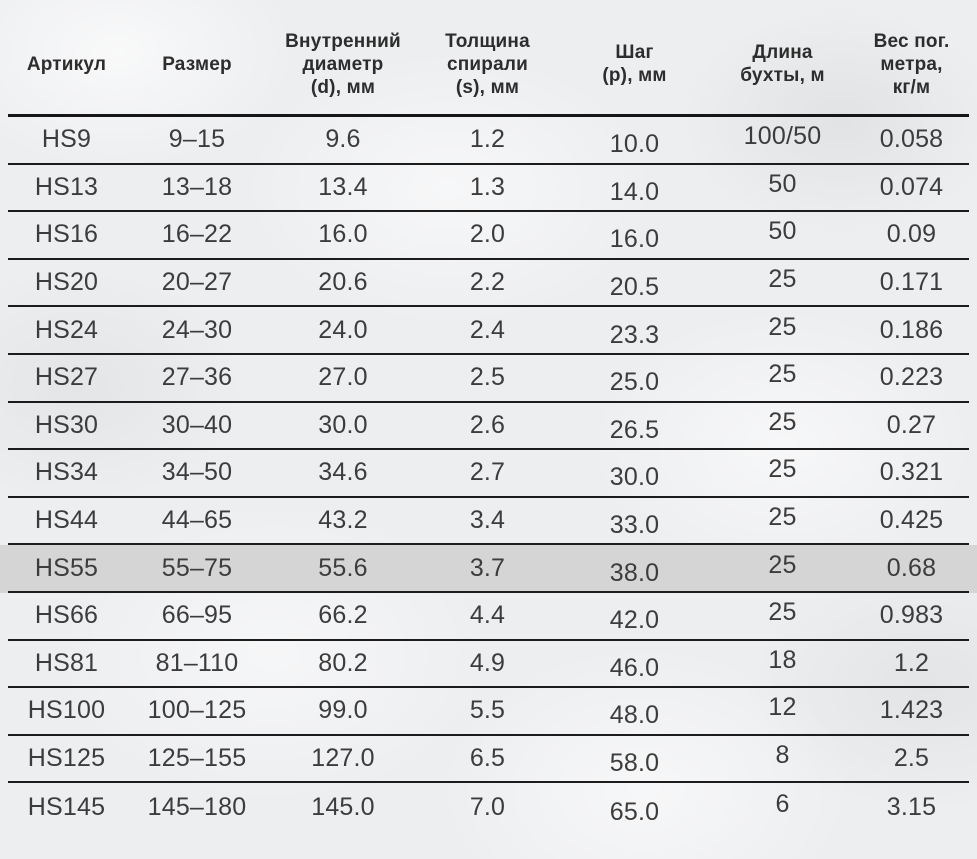 The width and height of the screenshot is (977, 859). Describe the element at coordinates (782, 755) in the screenshot. I see `cell-coil-length: 8` at that location.